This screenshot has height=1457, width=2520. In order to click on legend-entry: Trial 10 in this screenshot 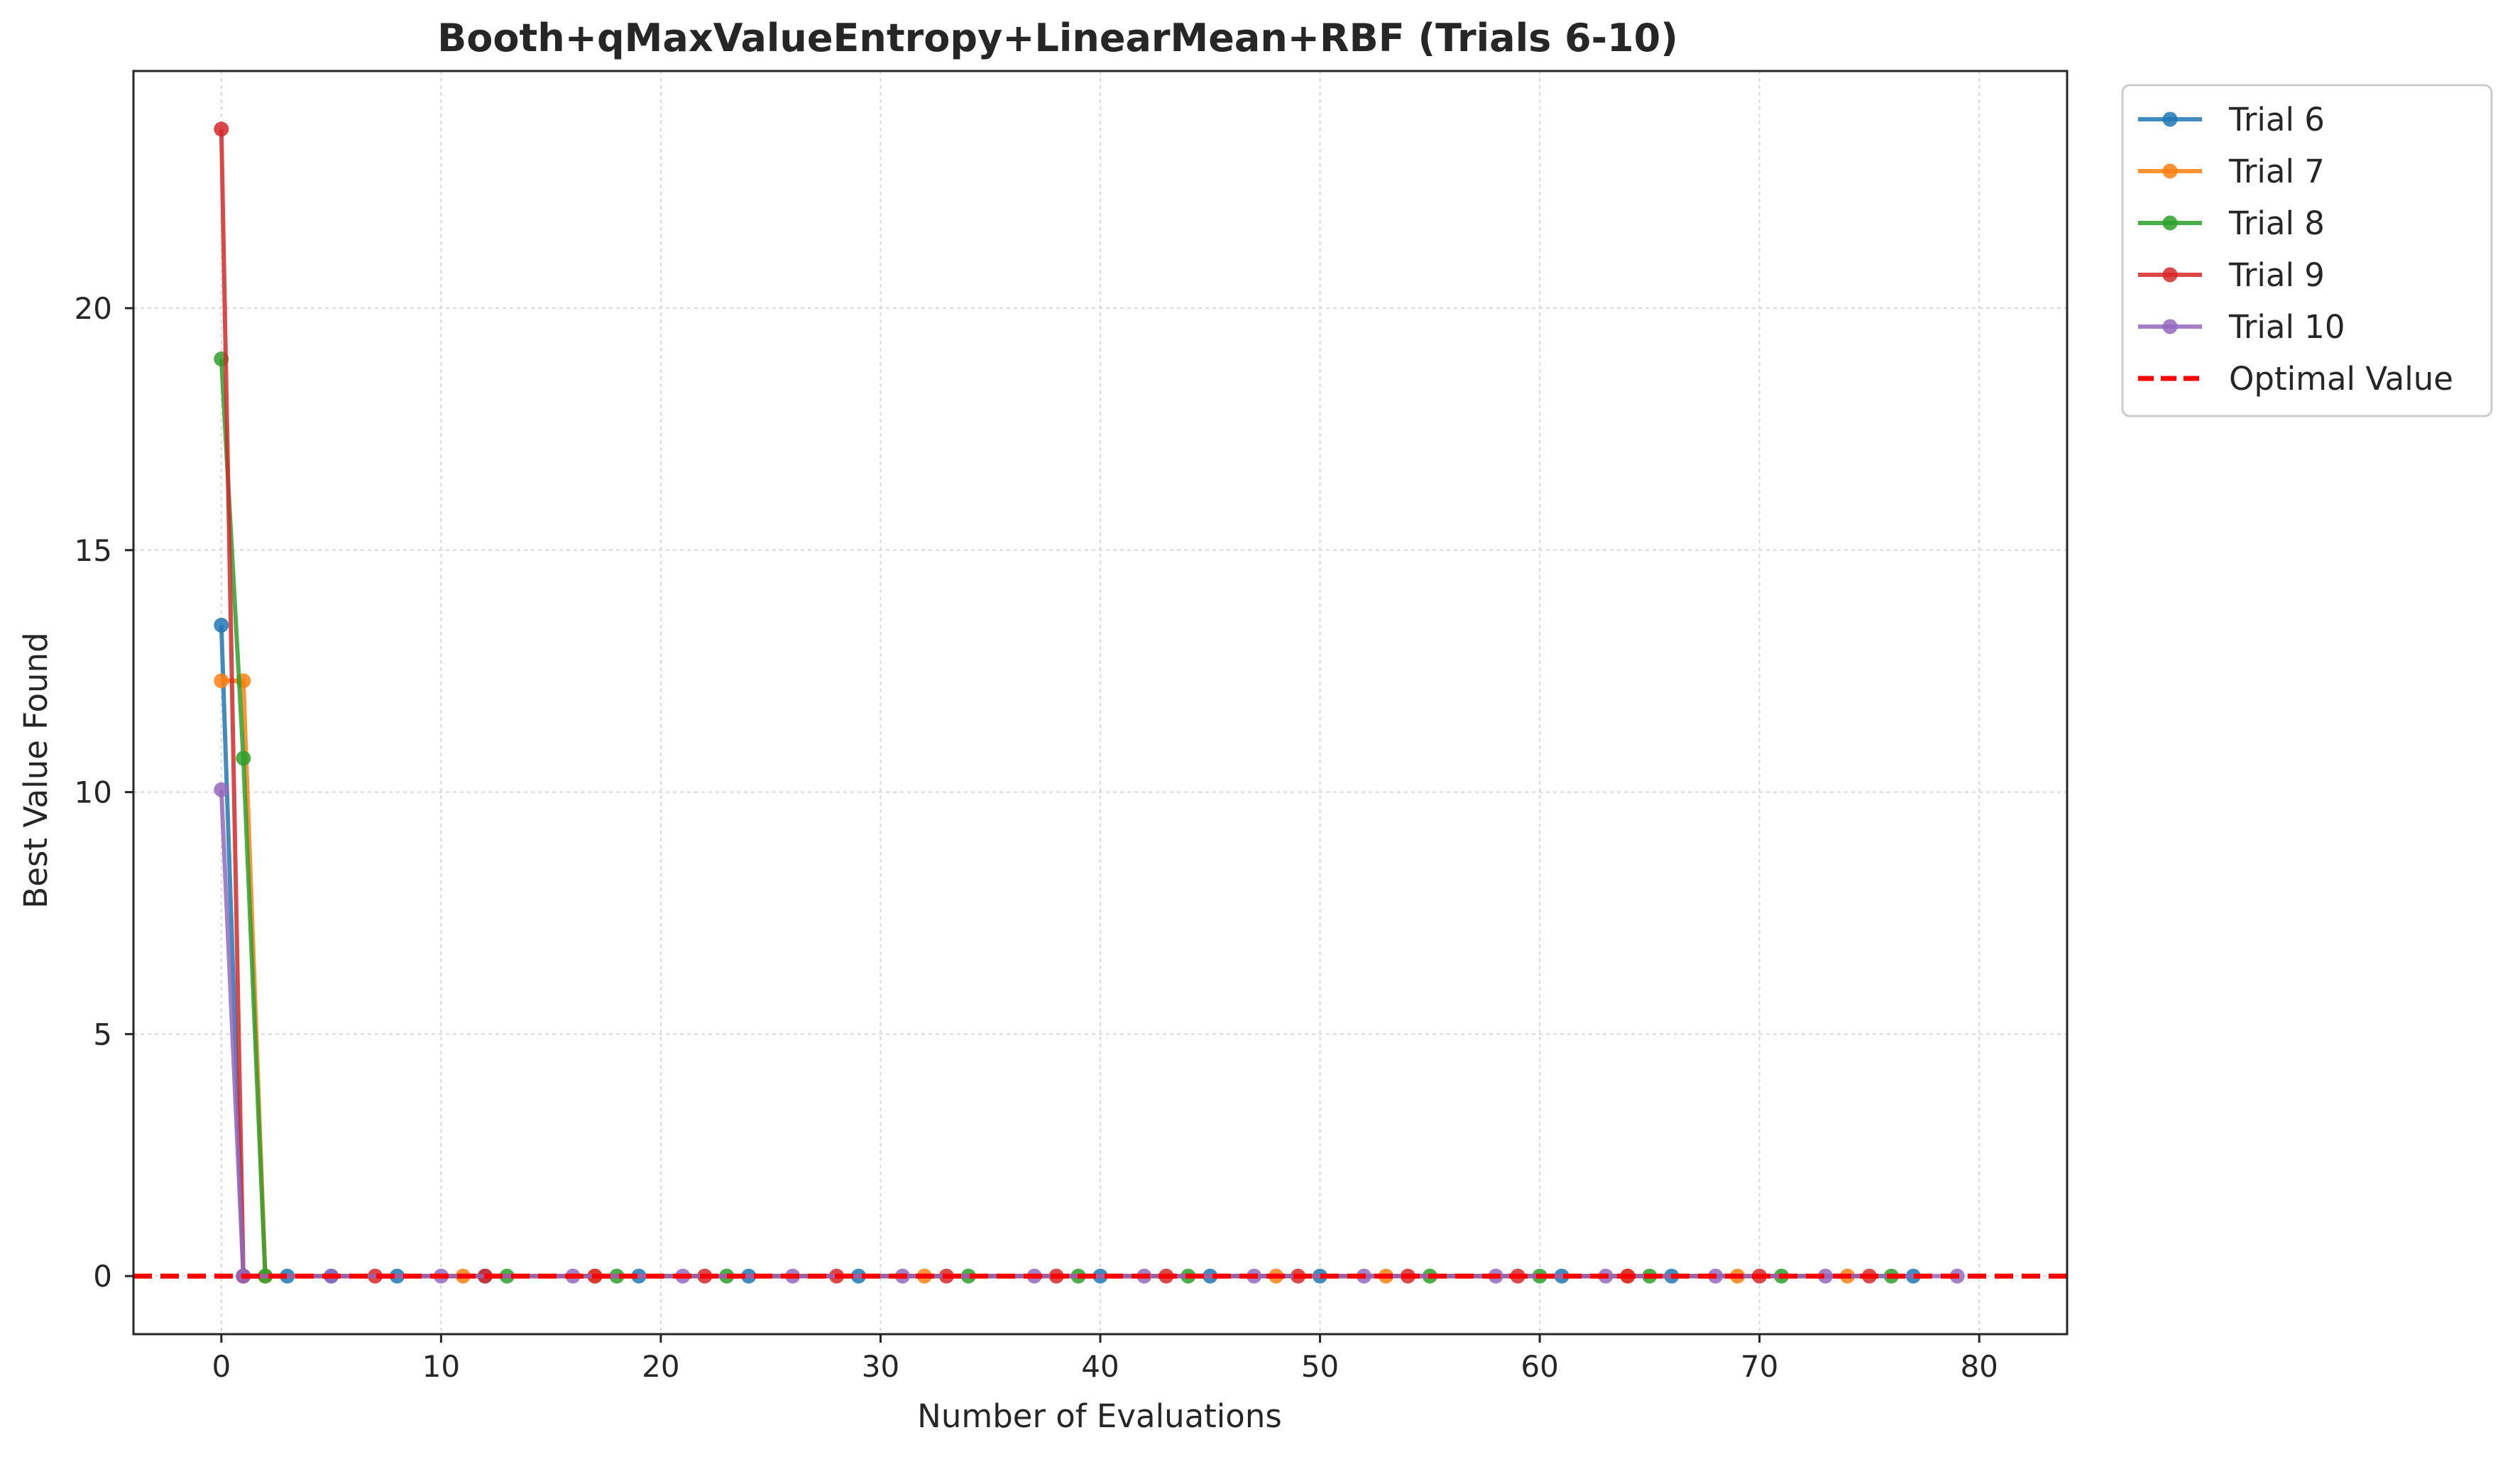, I will do `click(2242, 327)`.